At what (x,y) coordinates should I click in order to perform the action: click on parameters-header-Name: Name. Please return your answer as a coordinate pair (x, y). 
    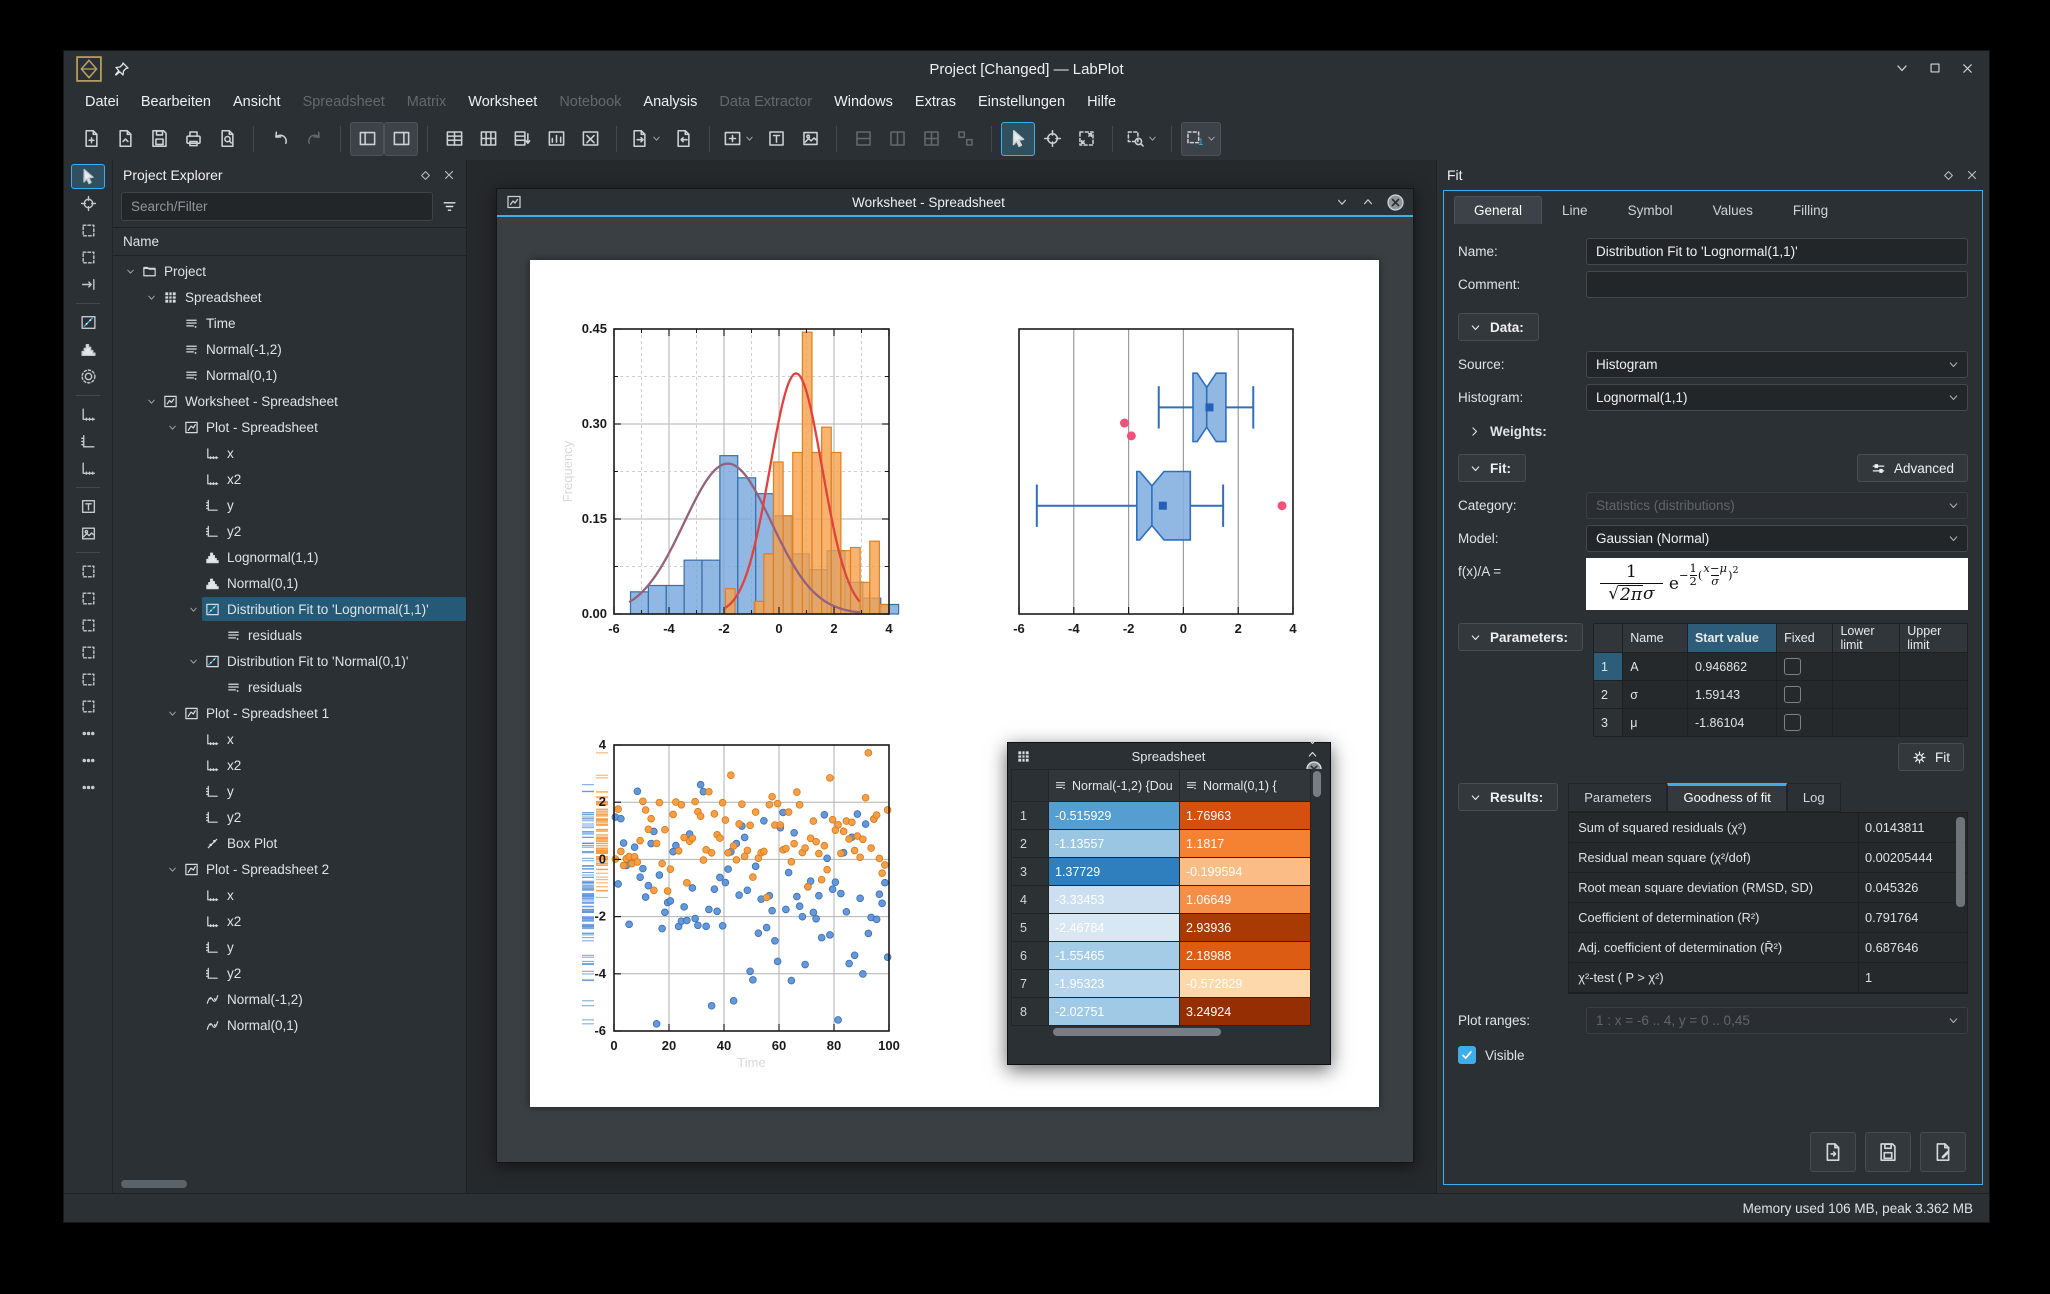
    Looking at the image, I should click on (1655, 638).